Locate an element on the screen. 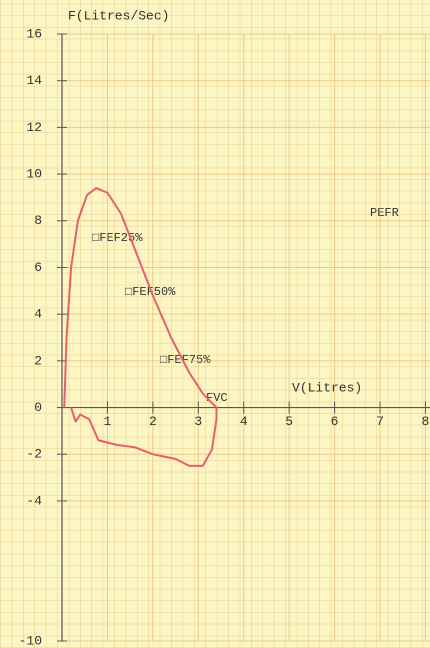 The image size is (430, 648). y-tick-label: -4 is located at coordinates (34, 500).